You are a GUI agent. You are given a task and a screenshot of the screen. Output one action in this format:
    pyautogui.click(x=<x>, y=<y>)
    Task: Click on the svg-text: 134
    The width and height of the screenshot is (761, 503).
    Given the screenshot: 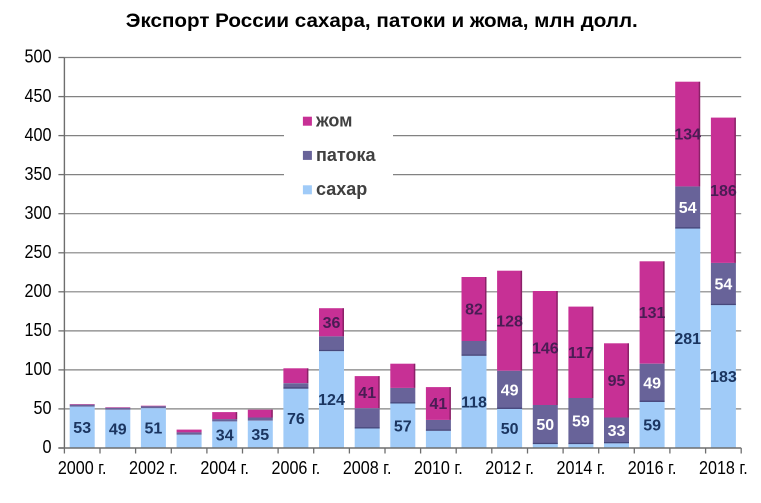 What is the action you would take?
    pyautogui.click(x=687, y=135)
    